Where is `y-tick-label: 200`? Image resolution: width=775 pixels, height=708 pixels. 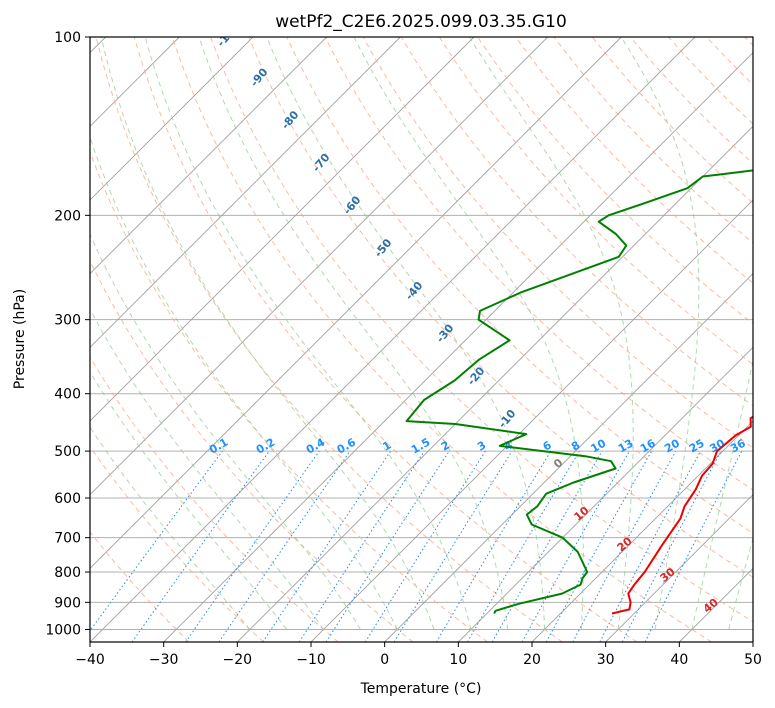
y-tick-label: 200 is located at coordinates (67, 216).